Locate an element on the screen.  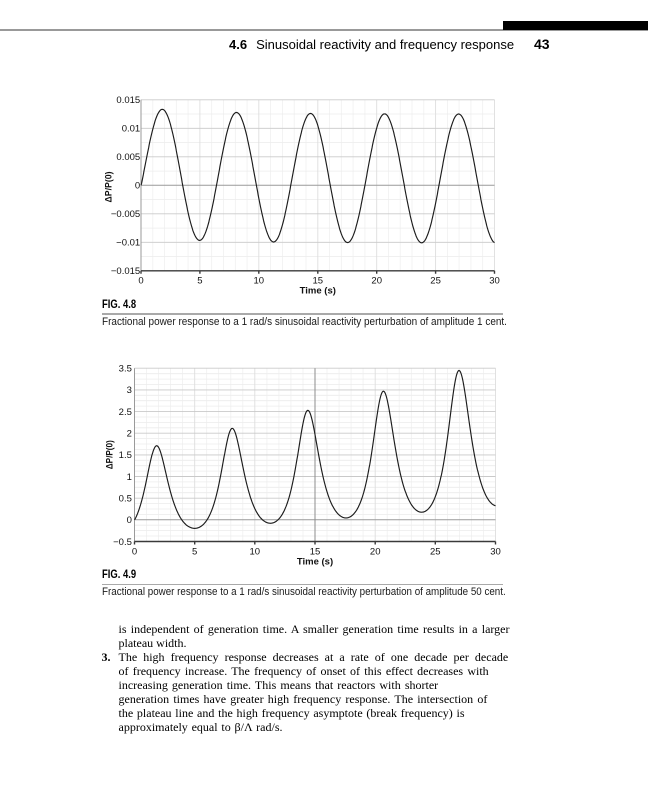
svg-text: −0.005 is located at coordinates (125, 214).